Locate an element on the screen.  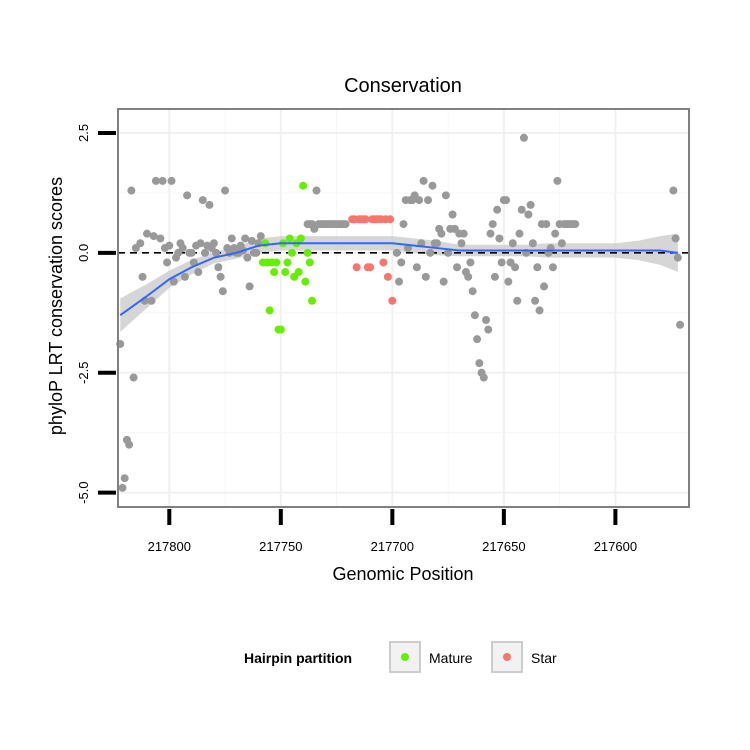
legend-label-star: Star is located at coordinates (544, 658).